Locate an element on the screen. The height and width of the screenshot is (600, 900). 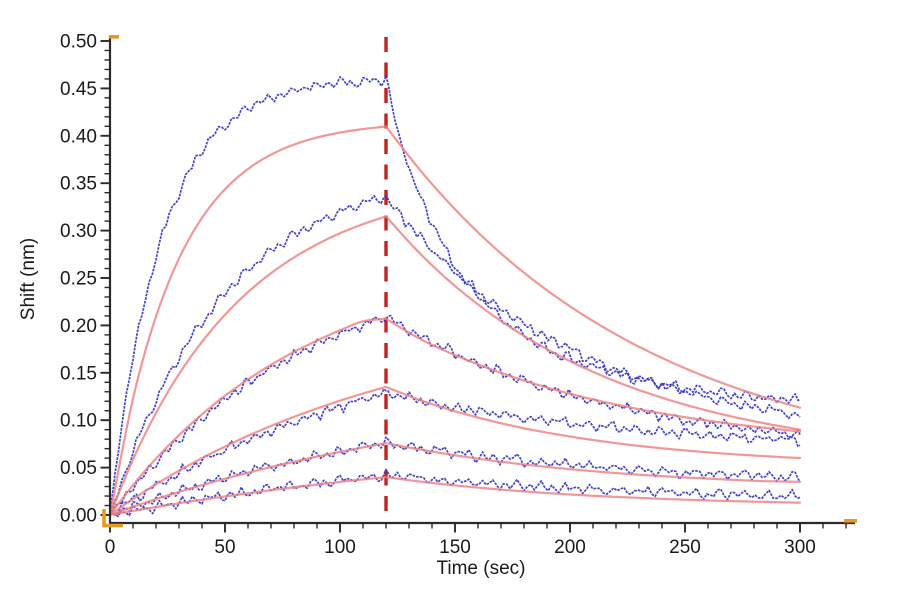
y-tick-label: 0.40 is located at coordinates (78, 136).